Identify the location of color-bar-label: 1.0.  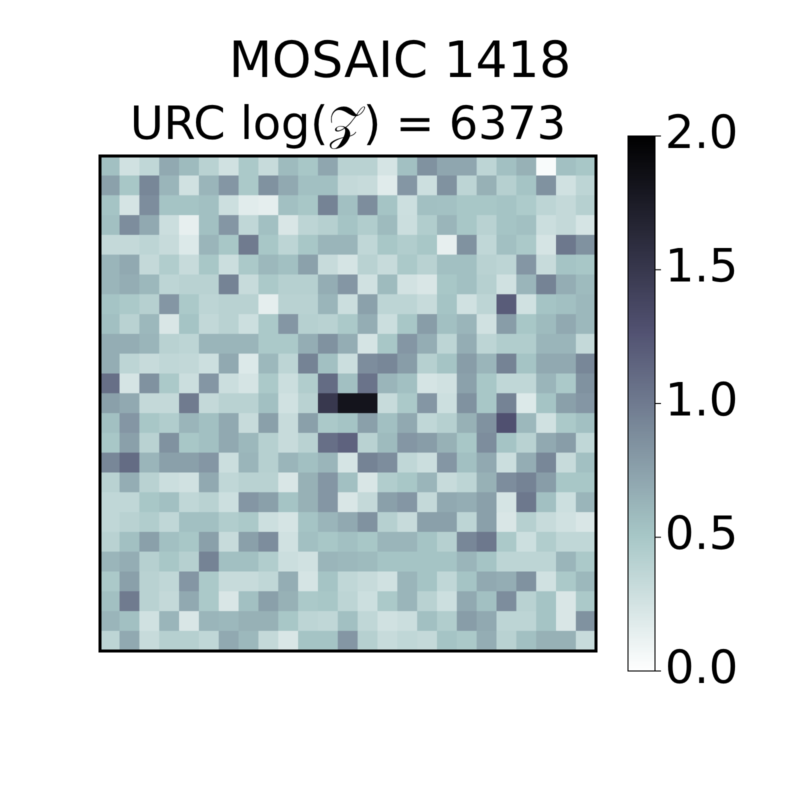
(701, 399).